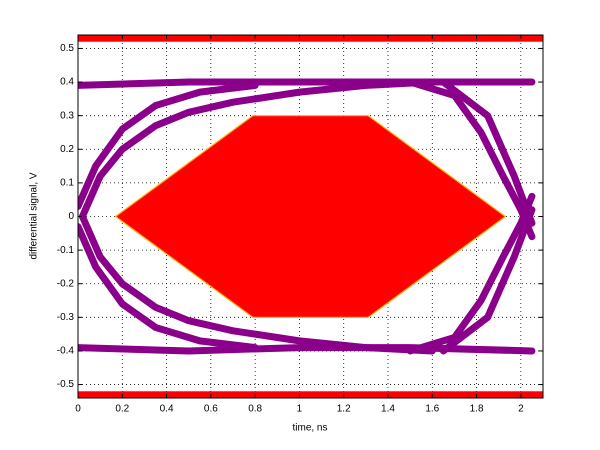  I want to click on x-tick-label: 1.2, so click(344, 409).